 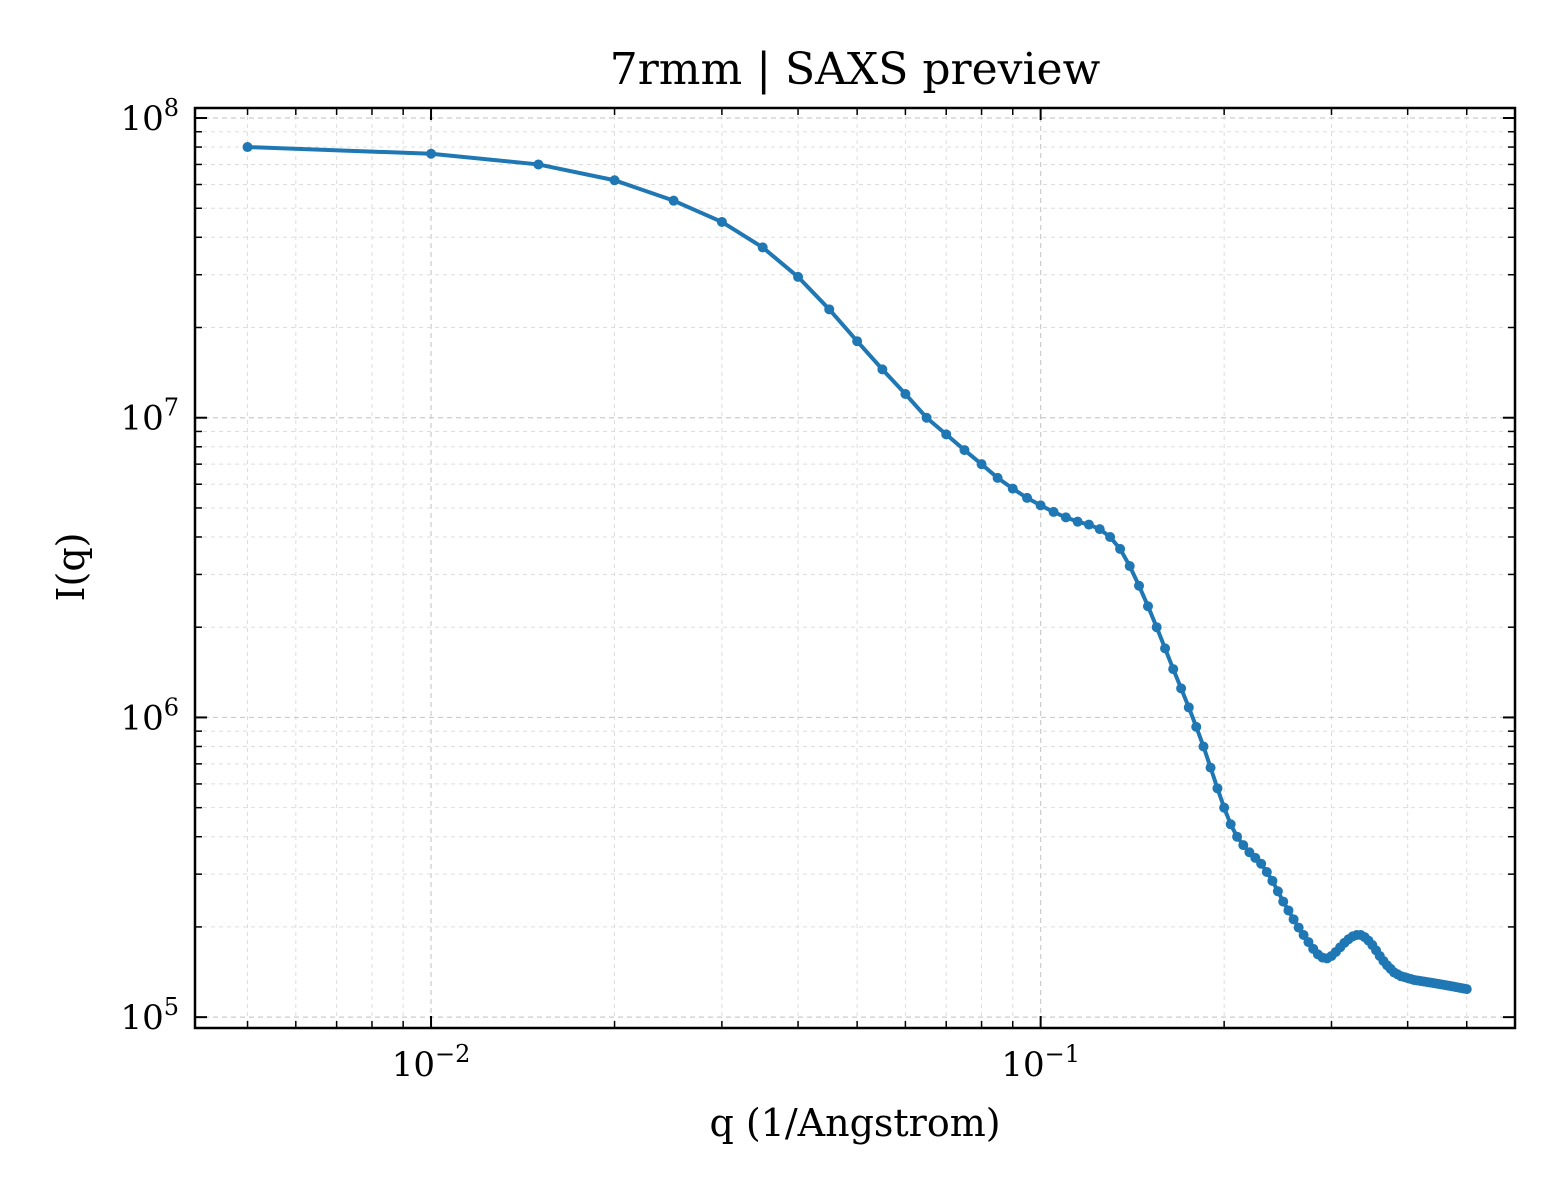 What do you see at coordinates (149, 416) in the screenshot?
I see `y-tick-label: 10⁷` at bounding box center [149, 416].